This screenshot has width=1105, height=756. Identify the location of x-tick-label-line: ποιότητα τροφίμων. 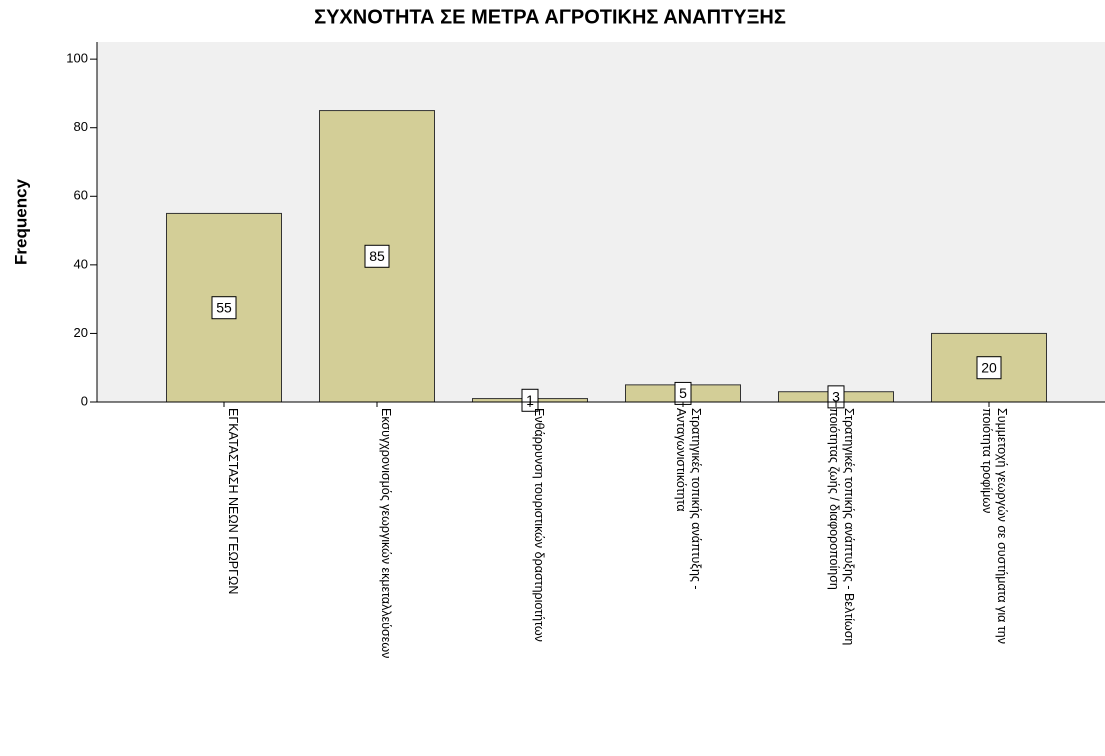
(987, 460).